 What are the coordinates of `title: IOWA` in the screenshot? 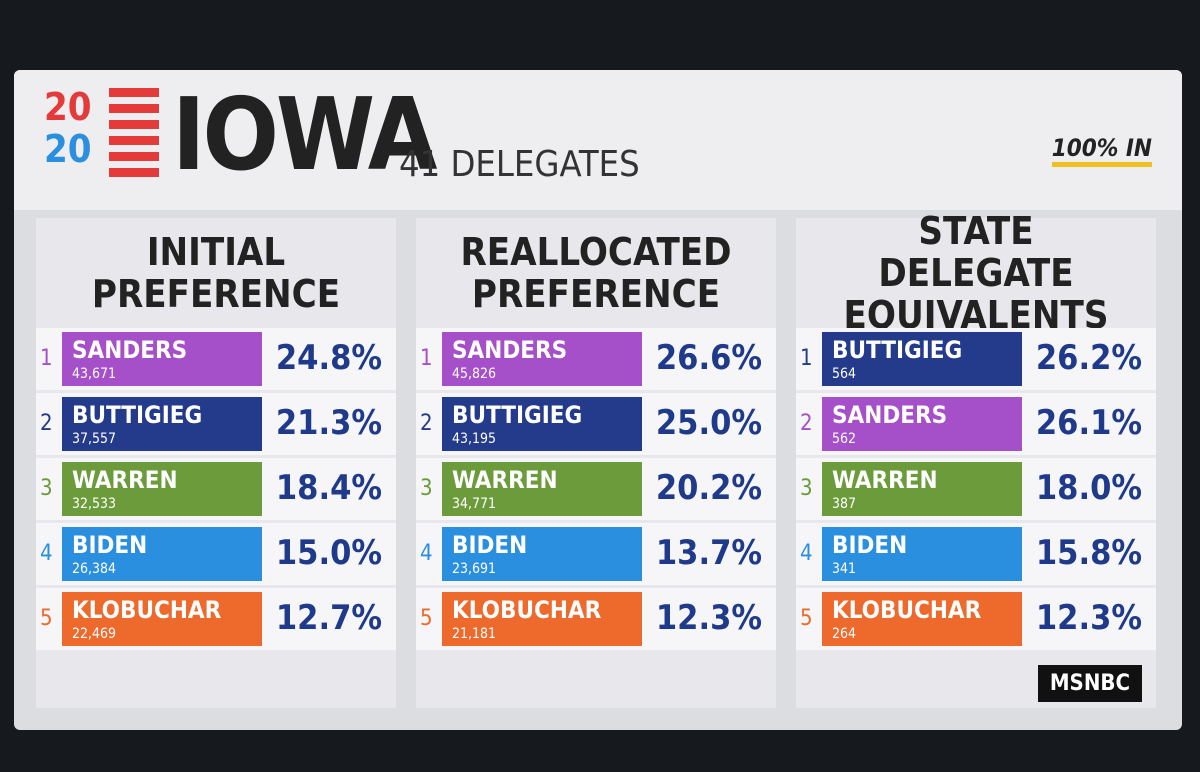 It's located at (304, 134).